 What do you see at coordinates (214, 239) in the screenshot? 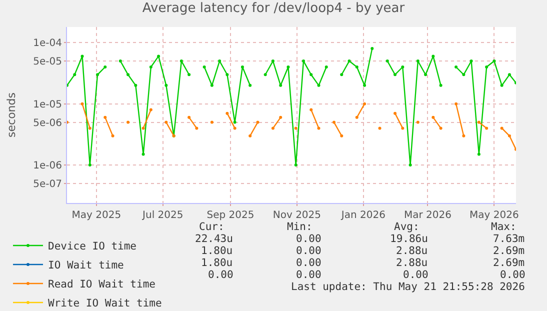
I see `text: 22.43u` at bounding box center [214, 239].